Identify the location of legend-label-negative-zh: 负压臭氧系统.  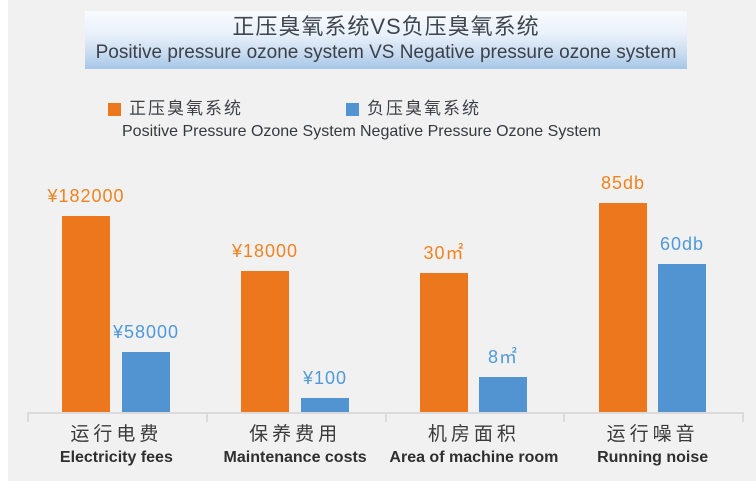
(424, 108).